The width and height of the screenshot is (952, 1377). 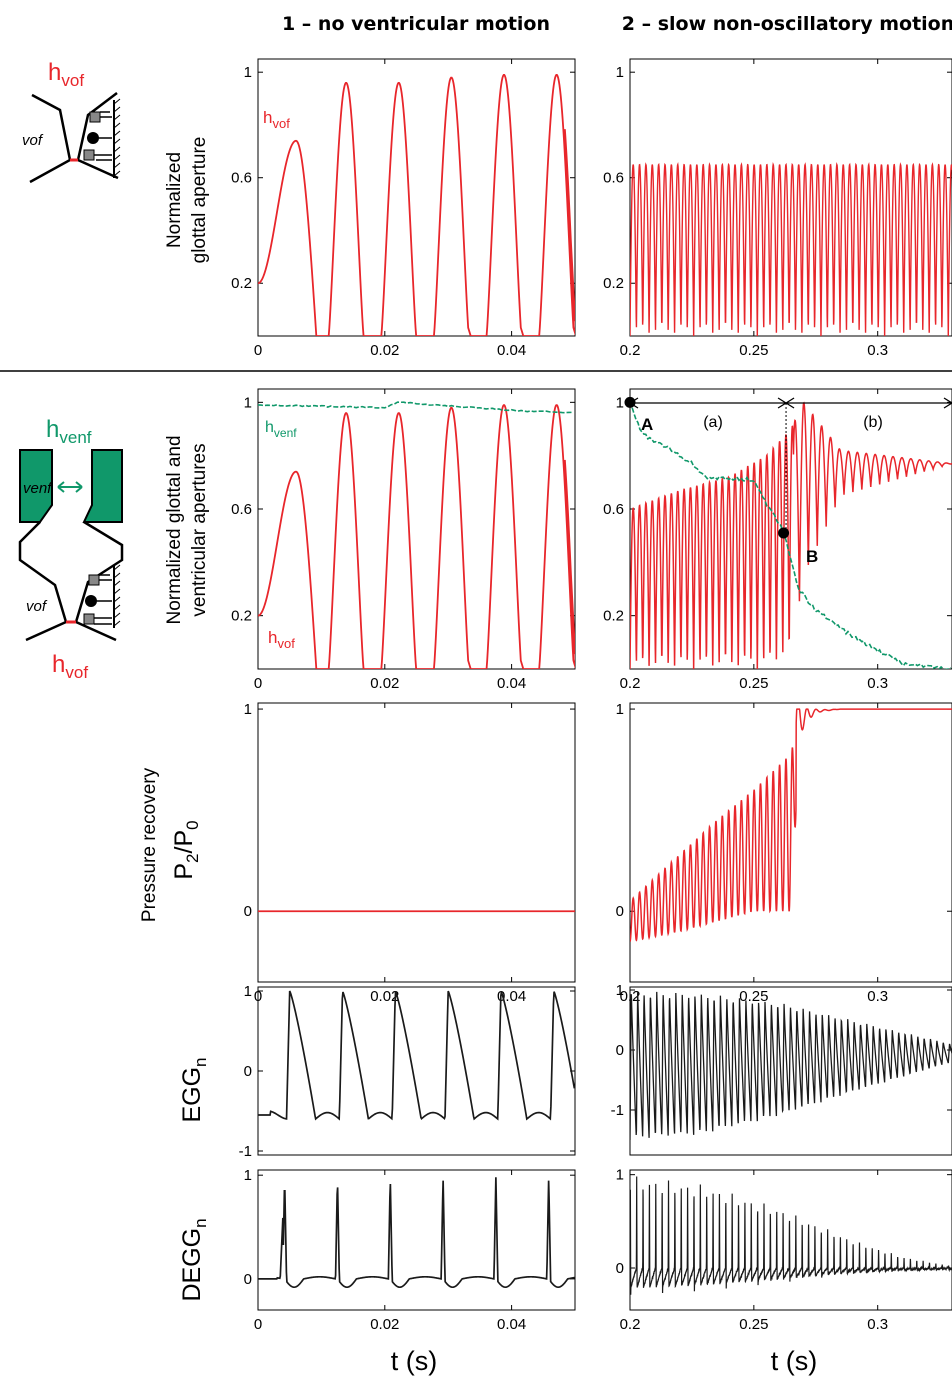 I want to click on row3-col2-xtick-label: 0.25, so click(x=753, y=996).